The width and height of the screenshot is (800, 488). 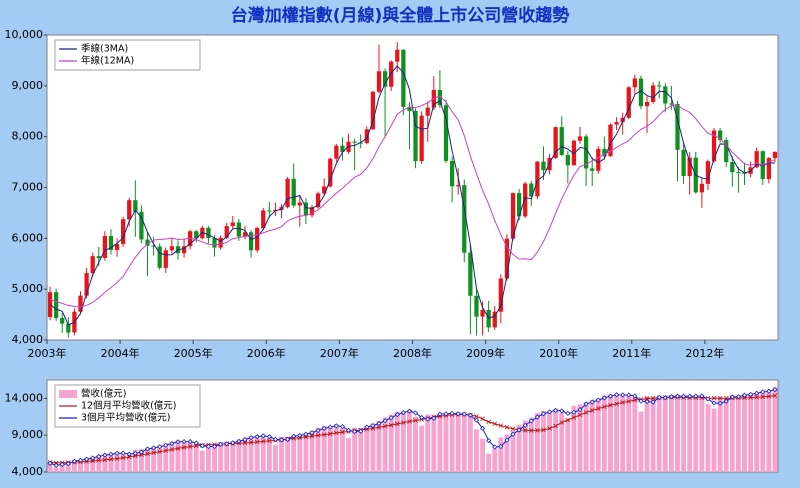 I want to click on y-tick-label: 4,000, so click(x=28, y=471).